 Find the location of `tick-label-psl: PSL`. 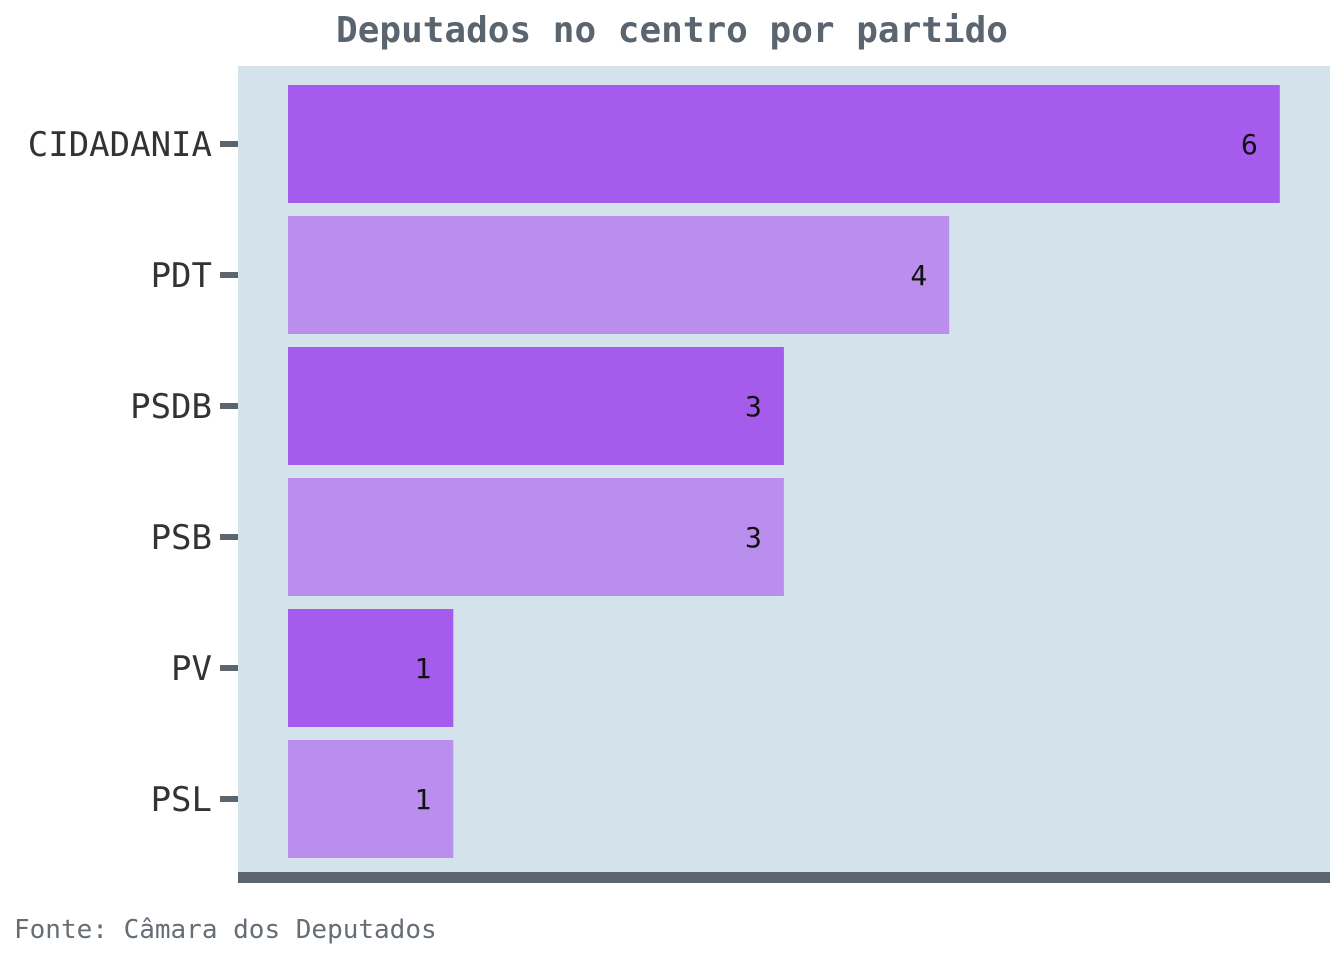

tick-label-psl: PSL is located at coordinates (181, 800).